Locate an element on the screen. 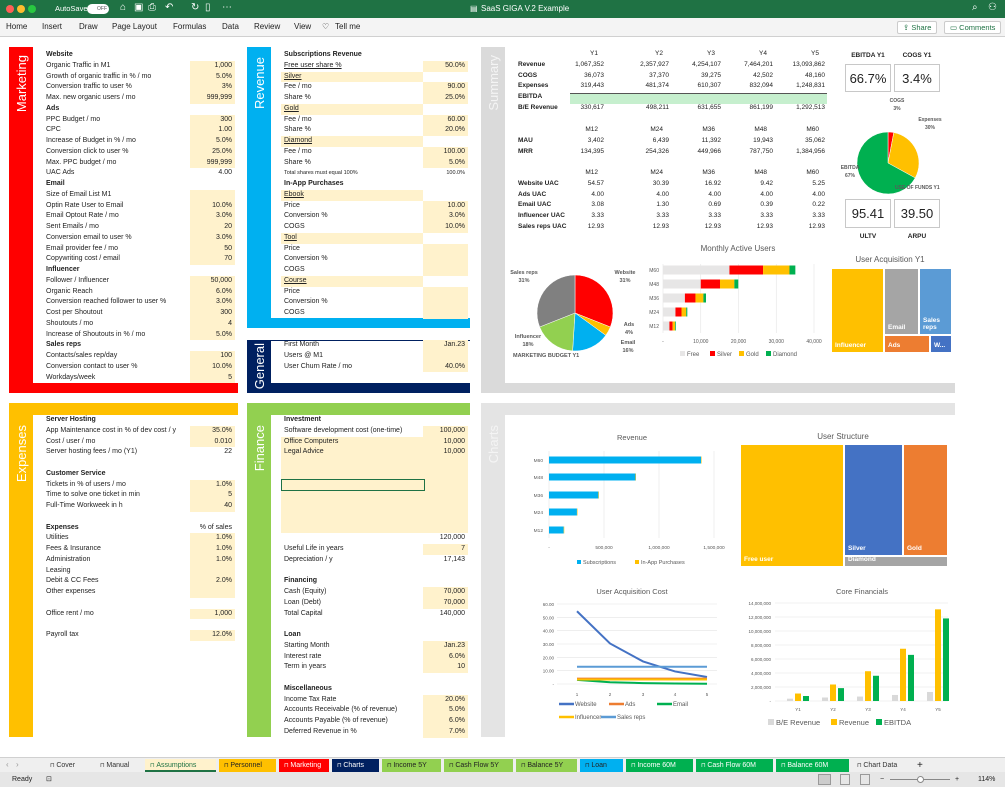 The image size is (1005, 787). row-label: Legal Advice is located at coordinates (352, 452).